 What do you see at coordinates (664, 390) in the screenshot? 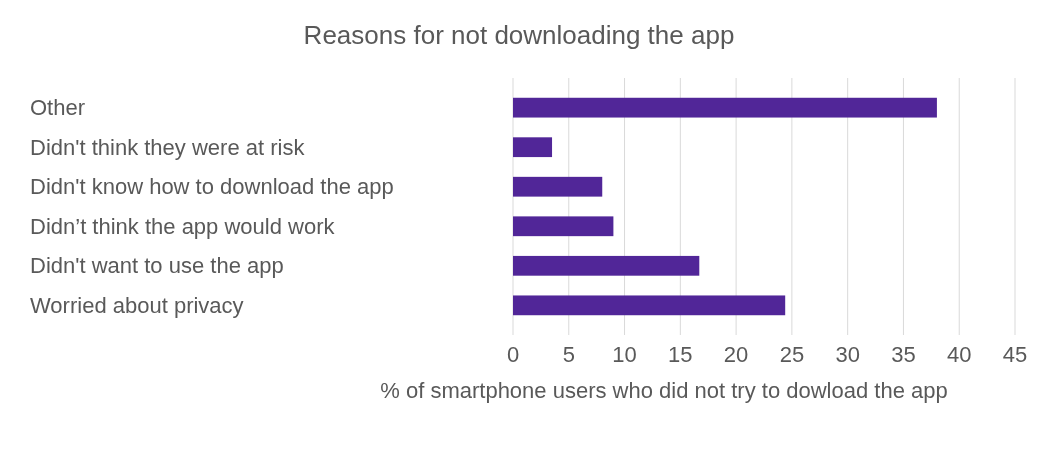
I see `x-axis-title: % of smartphone users who did not try to dowload the app` at bounding box center [664, 390].